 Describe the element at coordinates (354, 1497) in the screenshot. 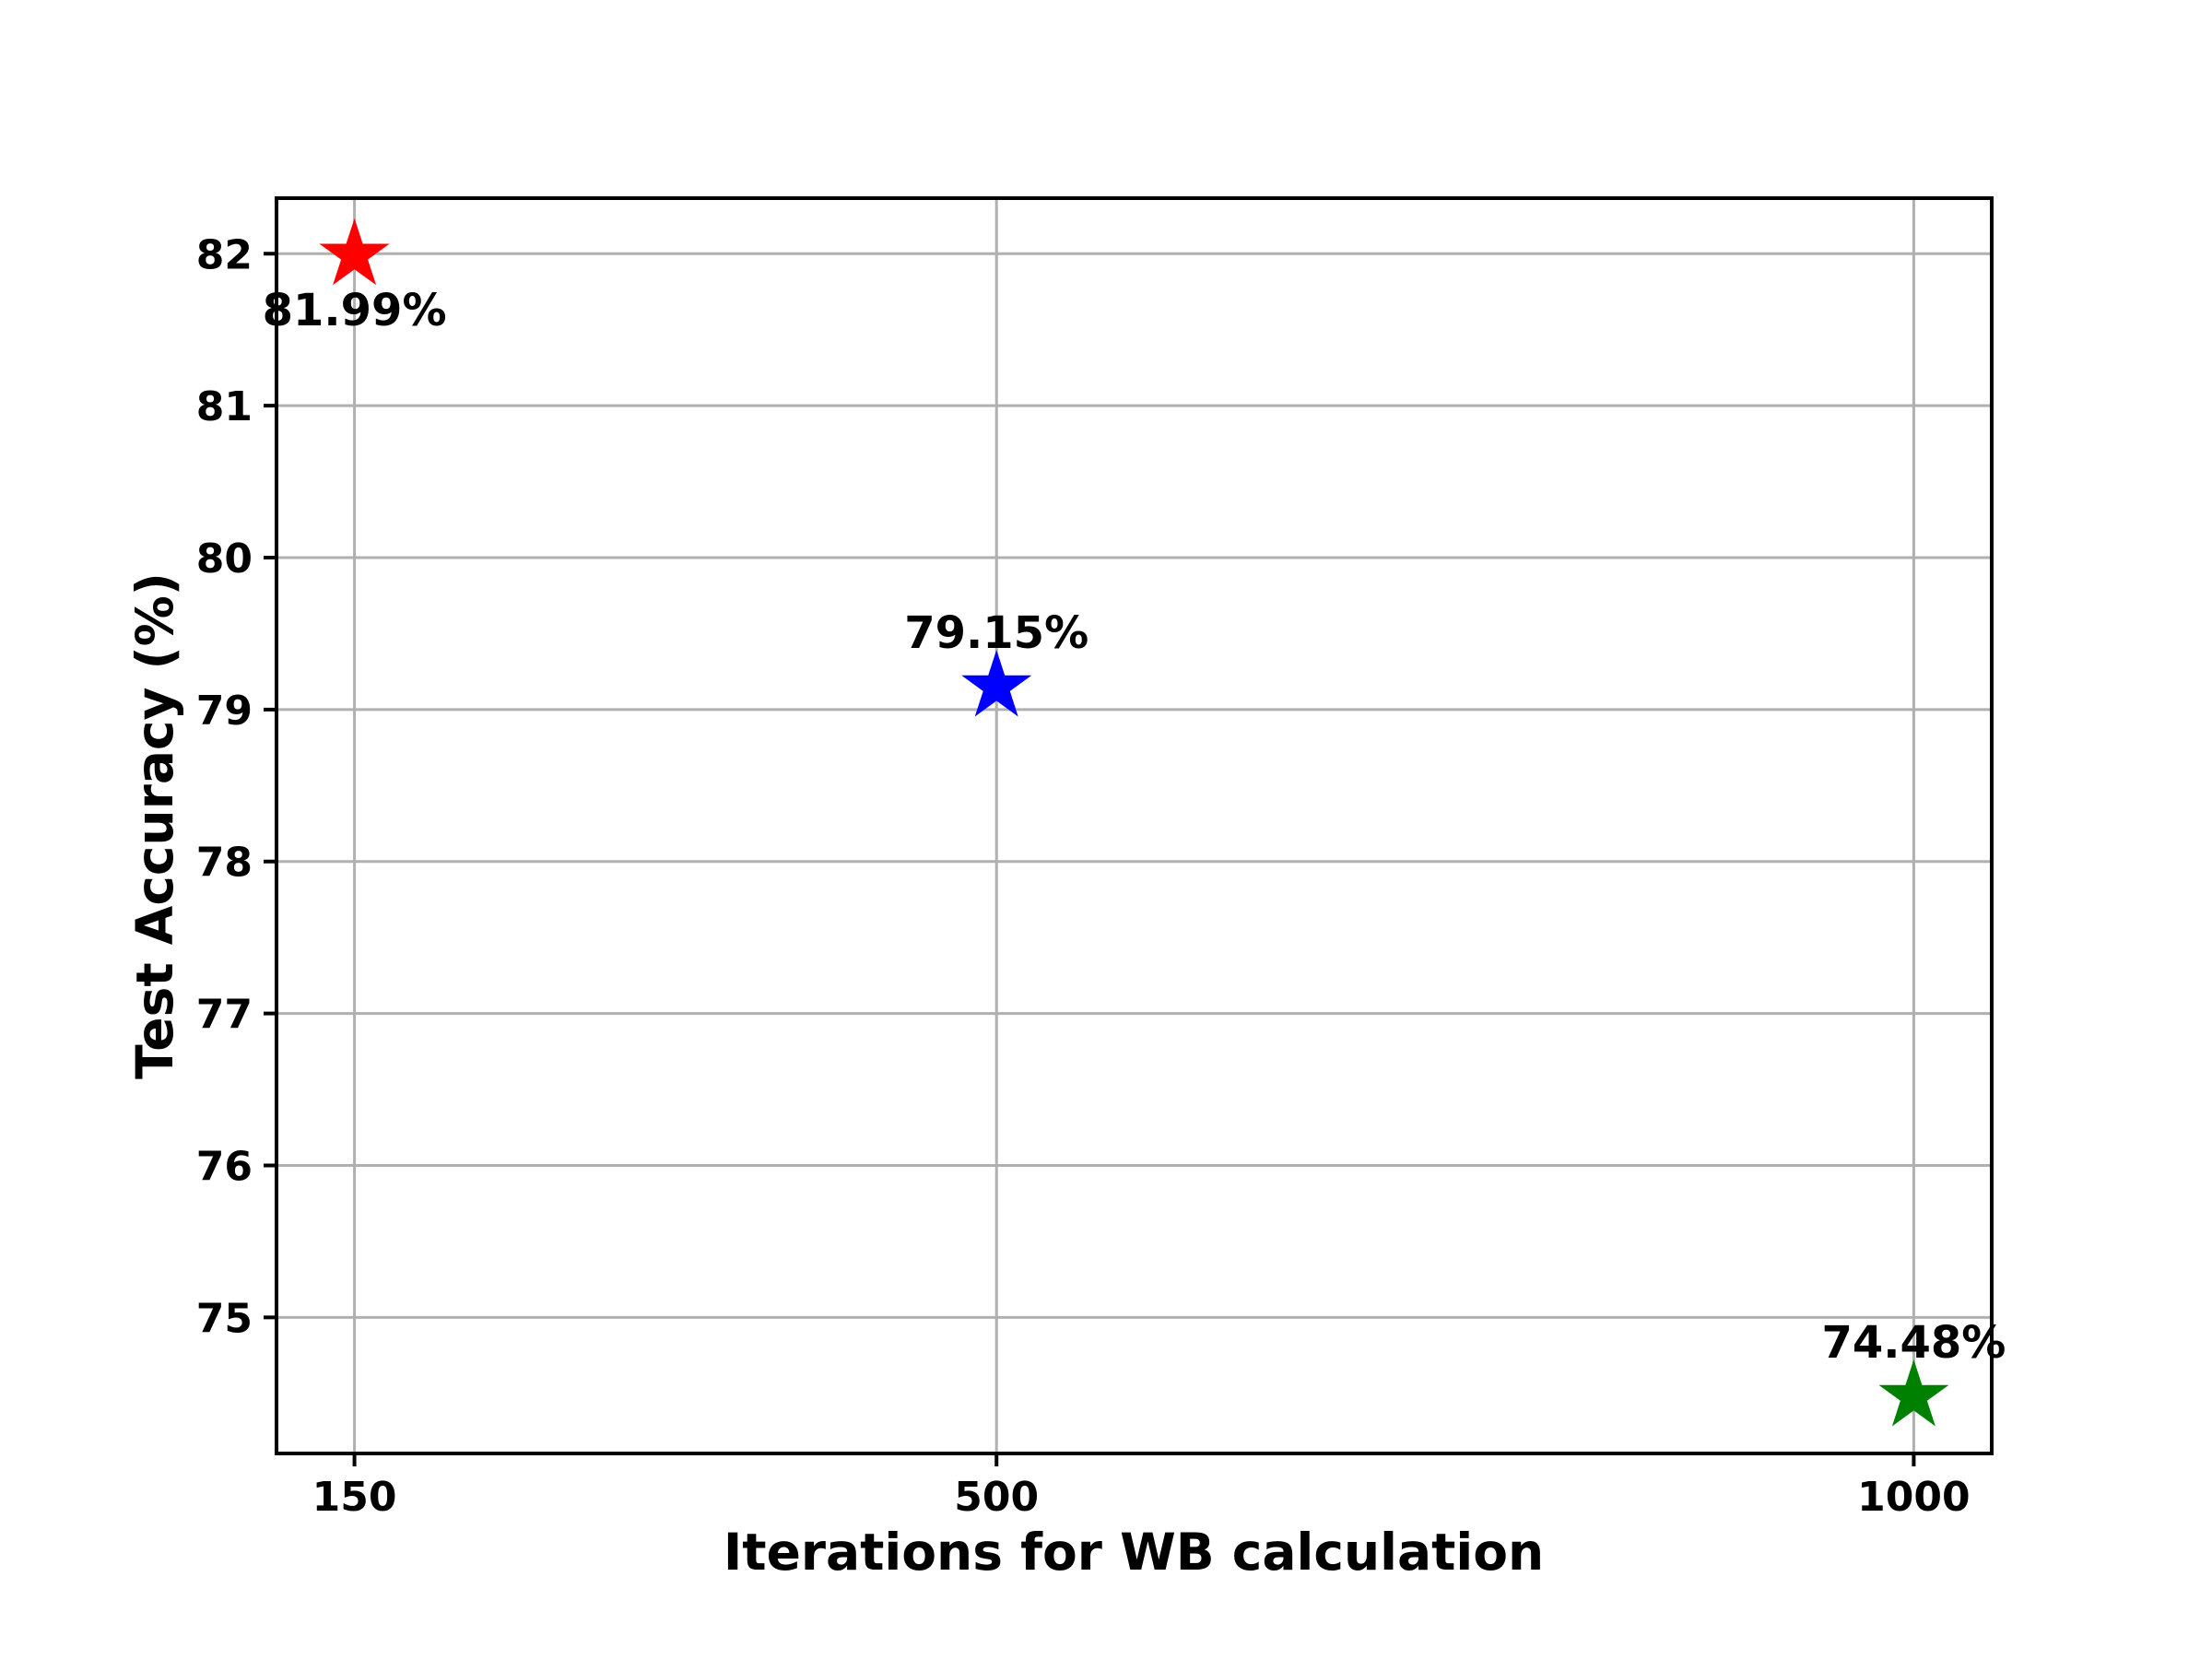

I see `x-tick-label: 150` at that location.